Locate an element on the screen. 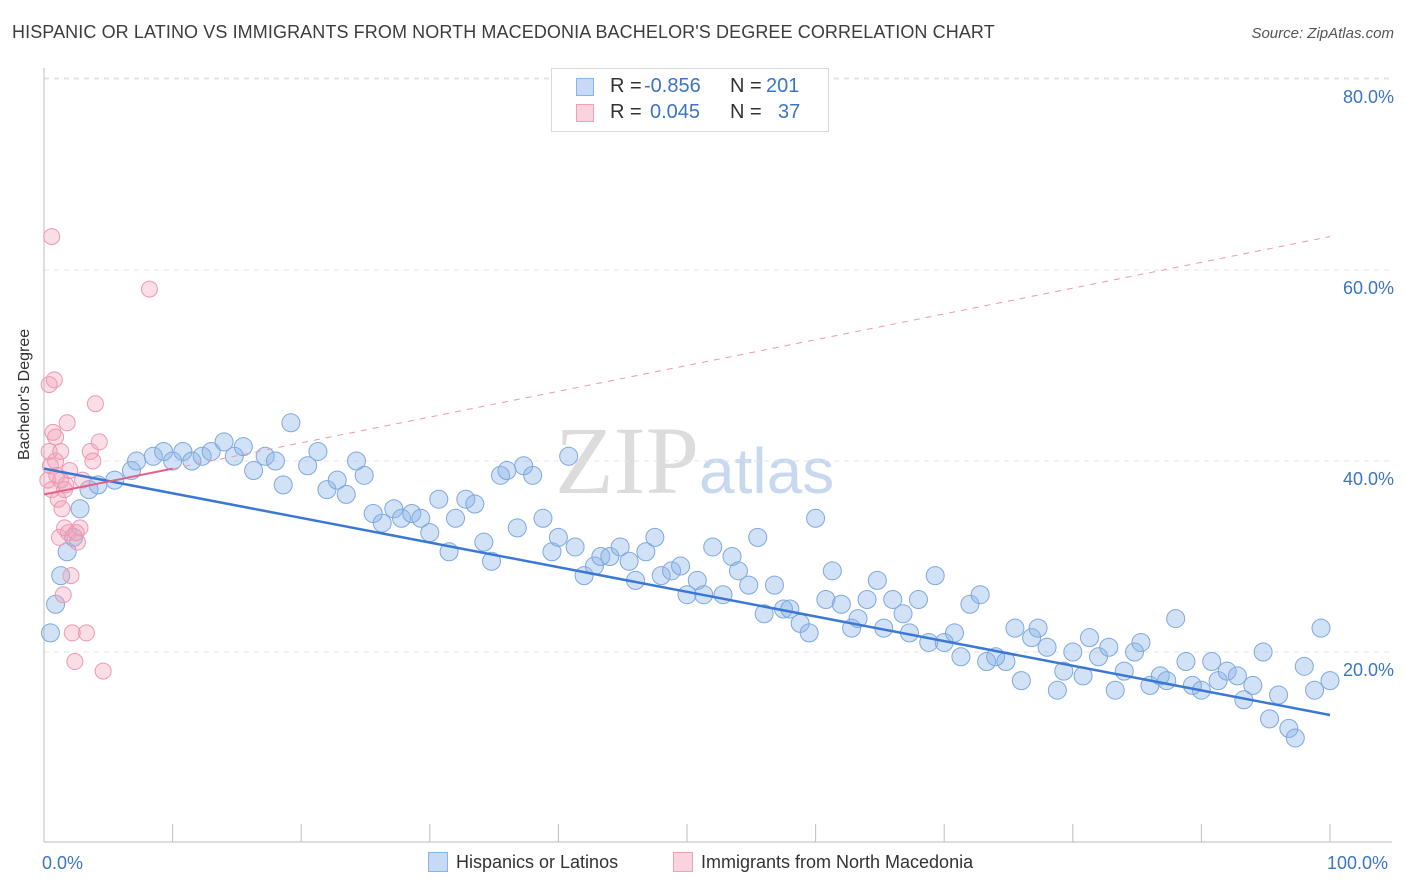 This screenshot has height=892, width=1406. legend-swatch-hispanic is located at coordinates (438, 862).